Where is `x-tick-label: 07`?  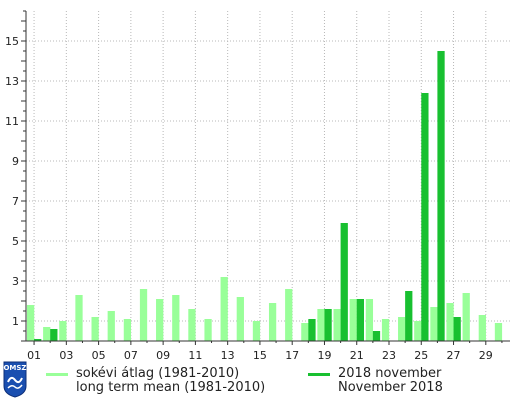 x-tick-label: 07 is located at coordinates (131, 355).